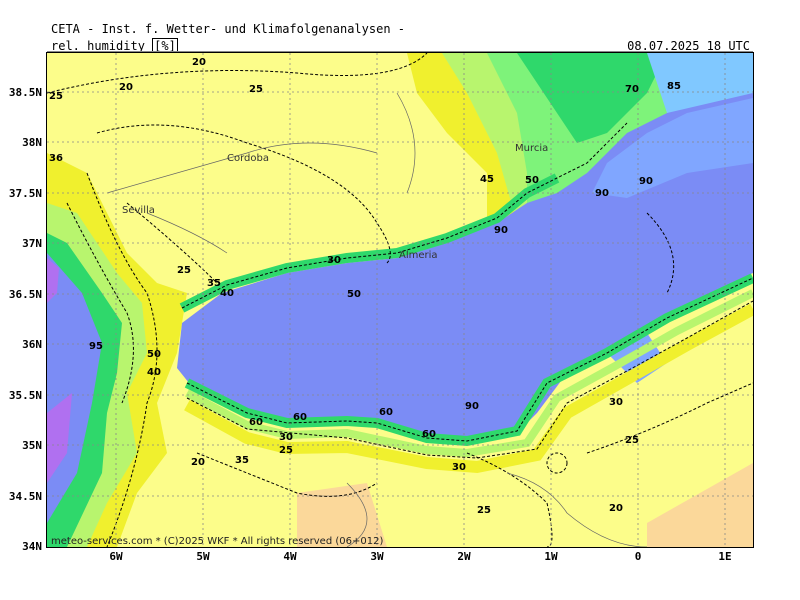 The width and height of the screenshot is (800, 600). I want to click on lon-label: 6W, so click(116, 556).